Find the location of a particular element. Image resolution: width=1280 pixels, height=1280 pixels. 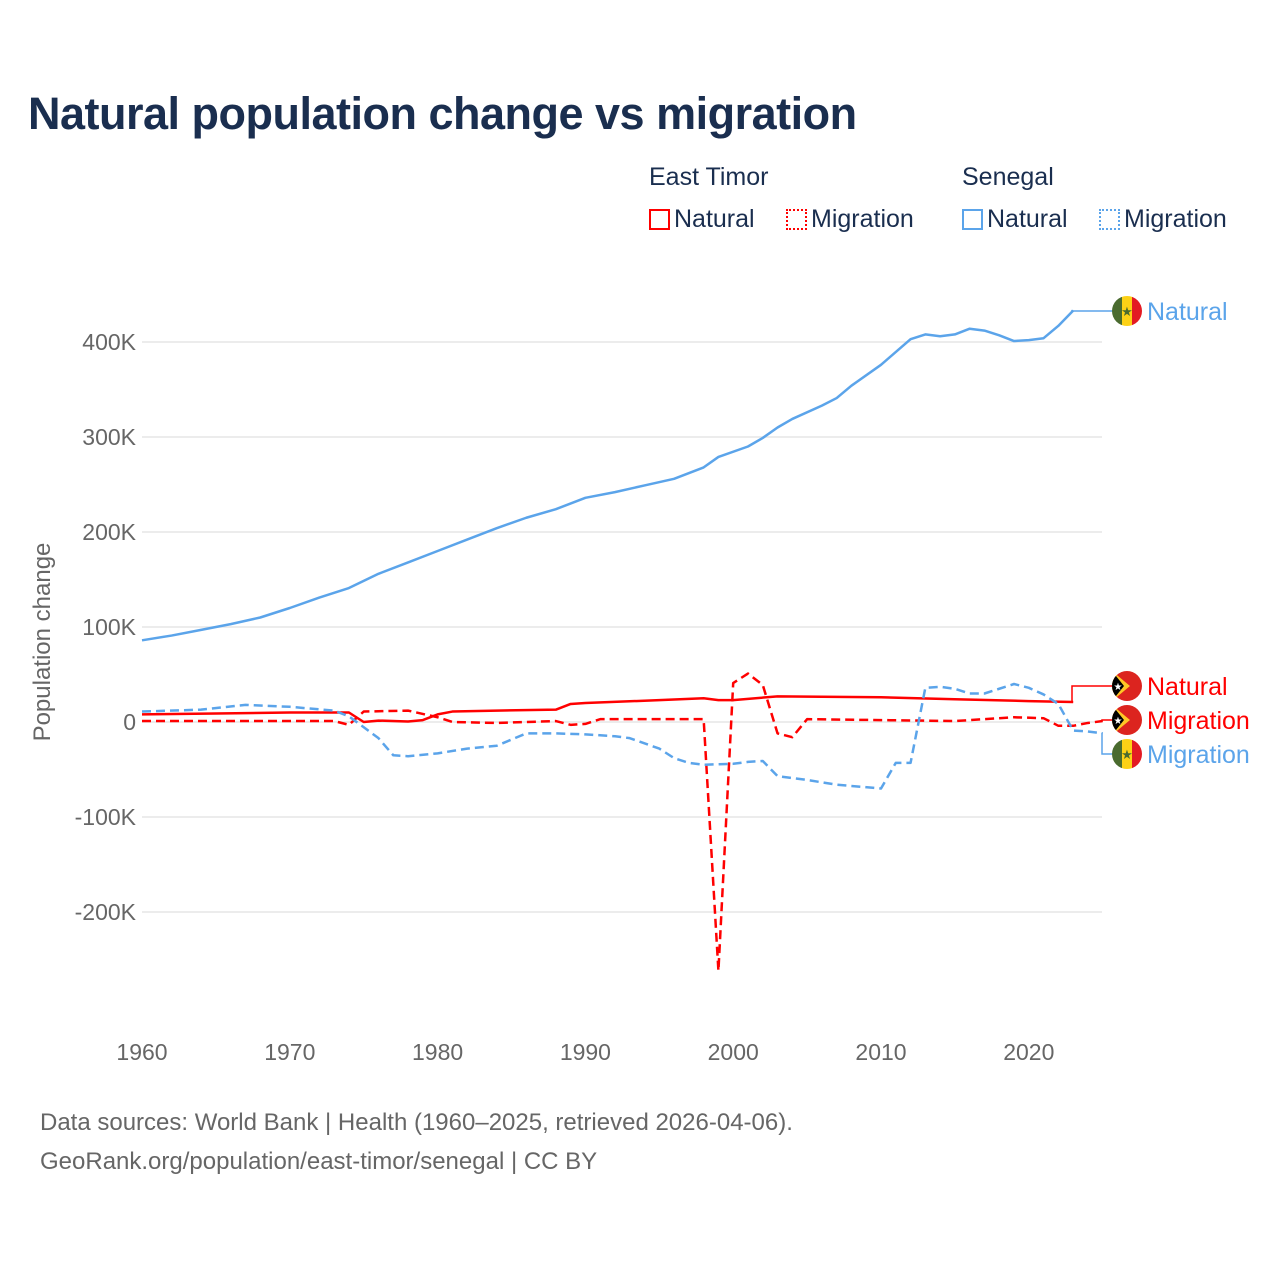

y-tick-label: 100K is located at coordinates (109, 627).